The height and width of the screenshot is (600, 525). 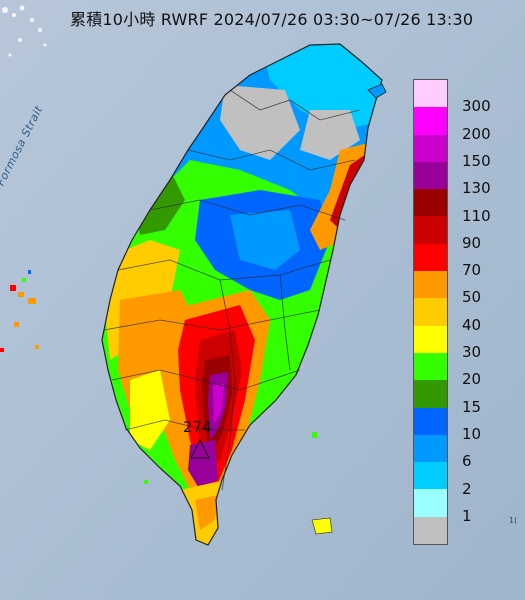 I want to click on legend-label: 200, so click(x=476, y=133).